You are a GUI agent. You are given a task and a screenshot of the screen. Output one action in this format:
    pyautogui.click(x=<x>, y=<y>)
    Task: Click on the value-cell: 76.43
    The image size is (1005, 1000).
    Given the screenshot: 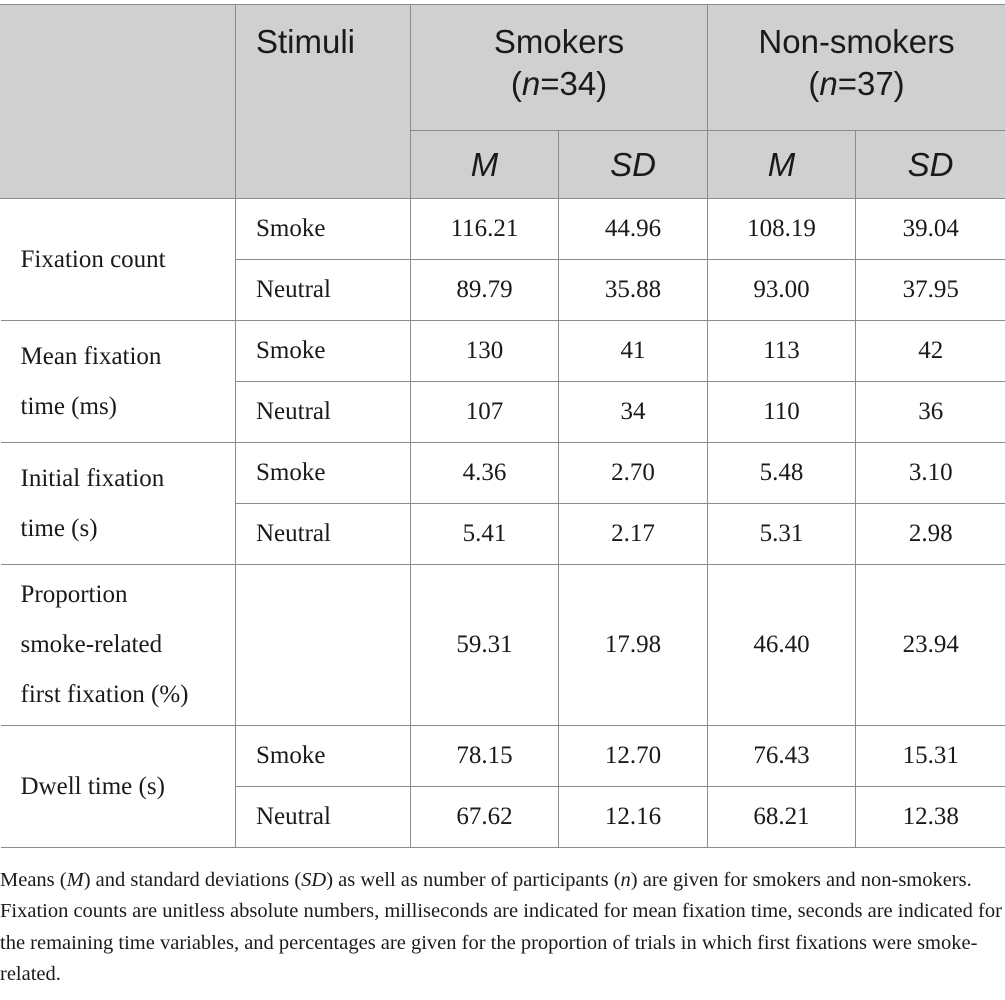 What is the action you would take?
    pyautogui.click(x=782, y=756)
    